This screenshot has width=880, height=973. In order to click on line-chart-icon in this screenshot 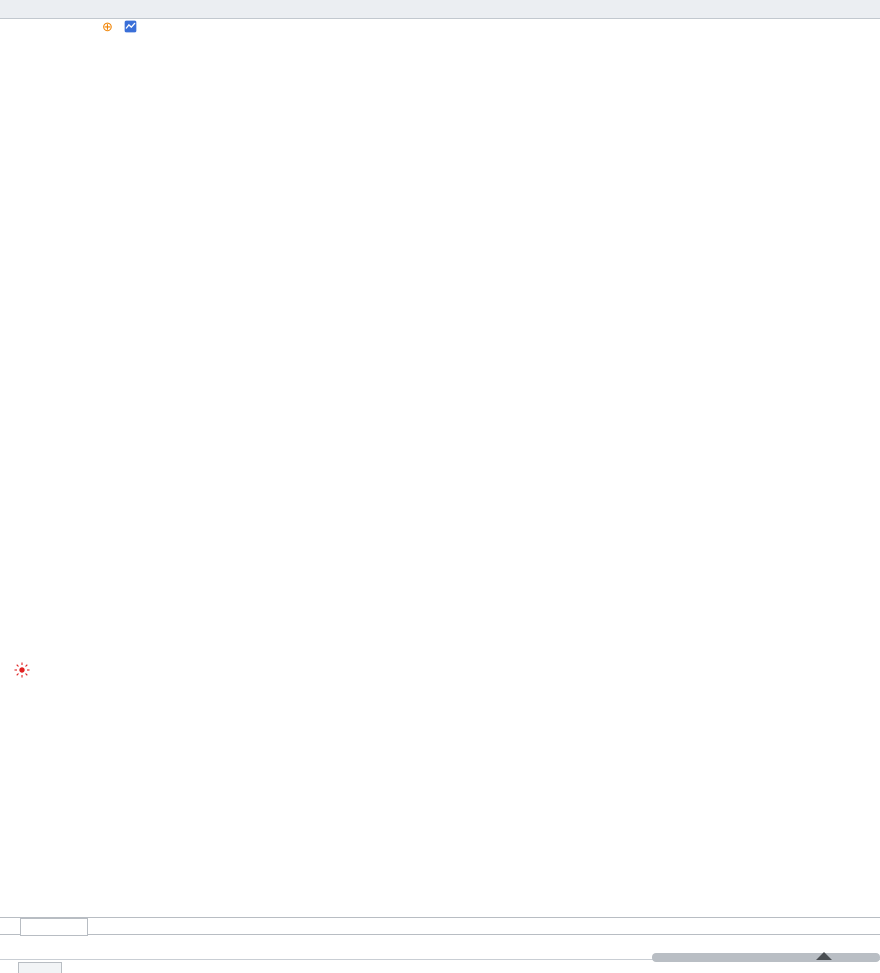, I will do `click(130, 26)`.